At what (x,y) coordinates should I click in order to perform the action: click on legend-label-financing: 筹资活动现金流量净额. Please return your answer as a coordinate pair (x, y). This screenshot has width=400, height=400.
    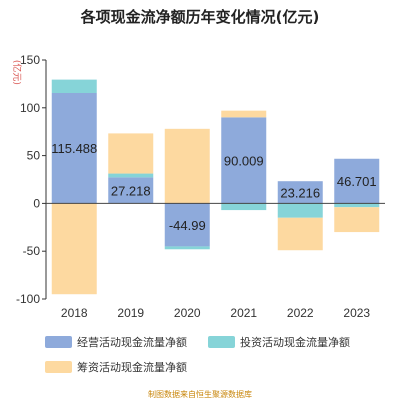
    Looking at the image, I should click on (132, 367).